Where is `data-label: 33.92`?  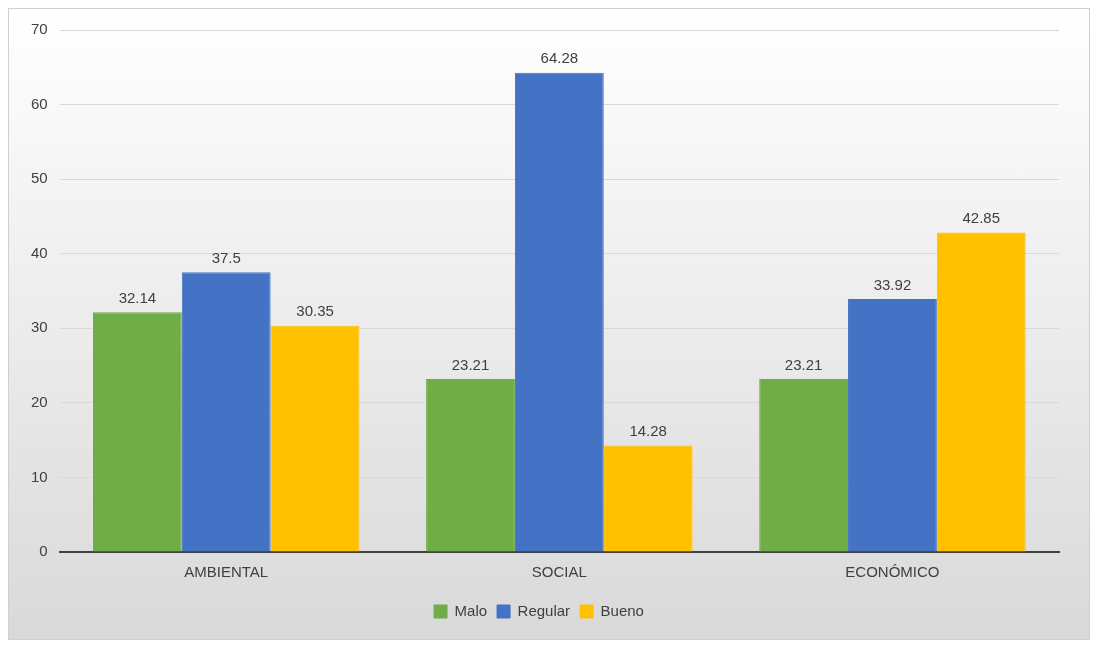 data-label: 33.92 is located at coordinates (892, 284).